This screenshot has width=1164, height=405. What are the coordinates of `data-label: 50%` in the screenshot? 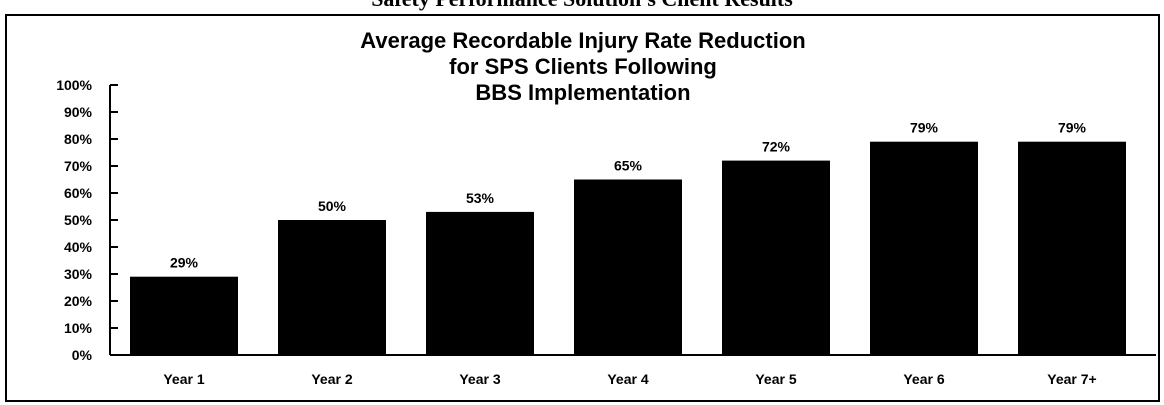 It's located at (332, 206).